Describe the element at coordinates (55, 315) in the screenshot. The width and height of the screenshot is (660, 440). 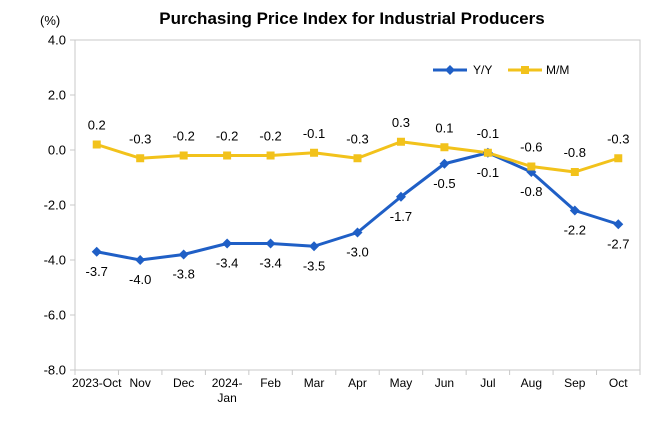
I see `y-tick-label: -6.0` at that location.